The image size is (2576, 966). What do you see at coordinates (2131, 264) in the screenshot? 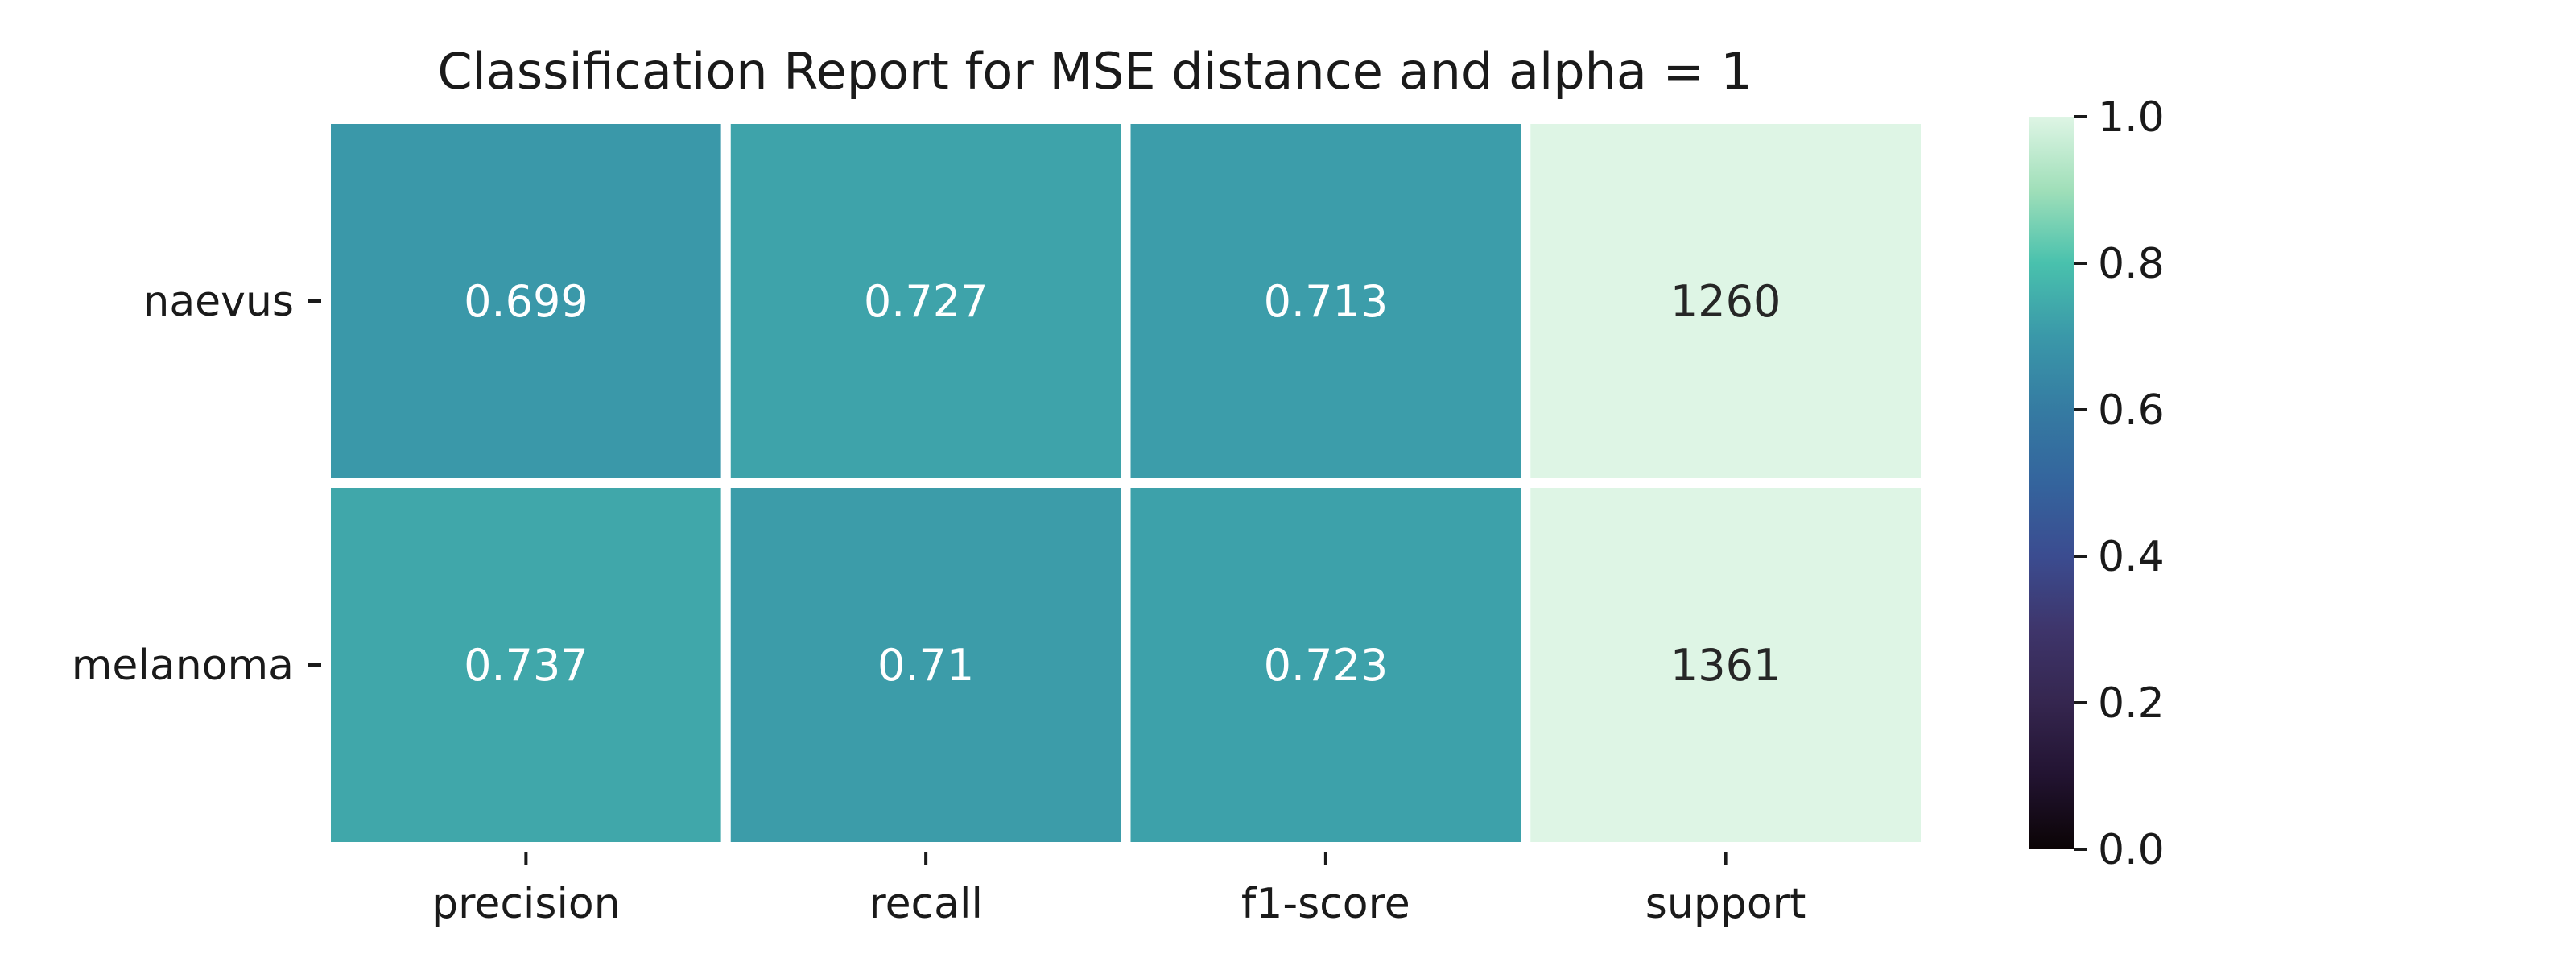
I see `colorbar-tick-label: 0.8` at bounding box center [2131, 264].